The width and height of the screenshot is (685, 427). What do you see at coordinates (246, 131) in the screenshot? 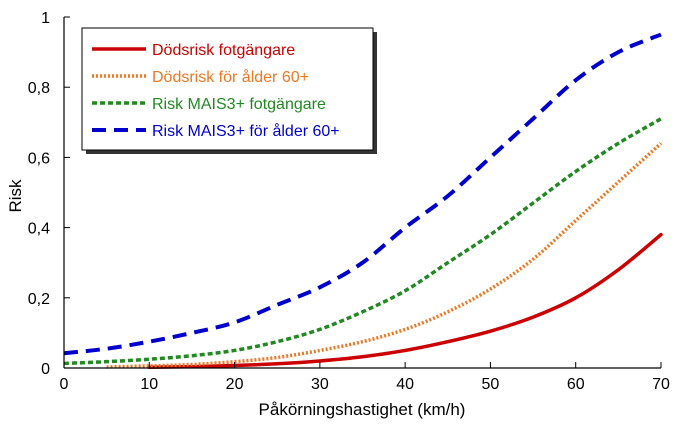
I see `legend-label-4: Risk MAIS3+ för ålder 60+` at bounding box center [246, 131].